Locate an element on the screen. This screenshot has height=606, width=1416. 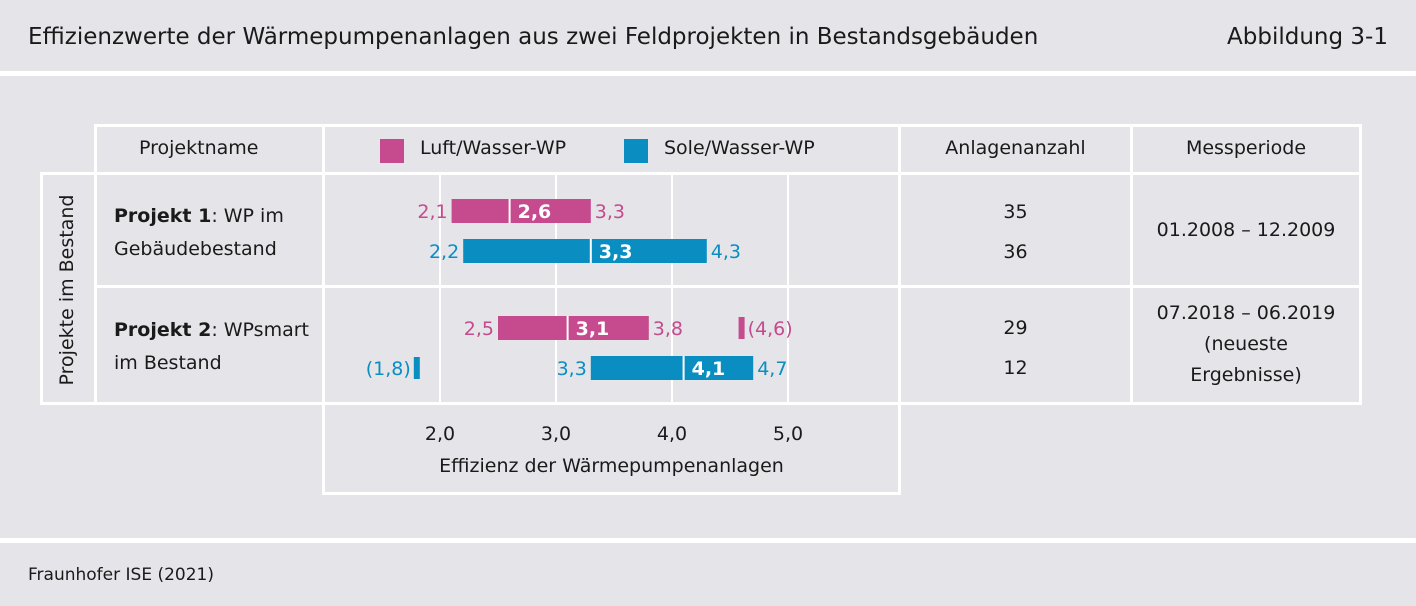
table-row-divider is located at coordinates (728, 286).